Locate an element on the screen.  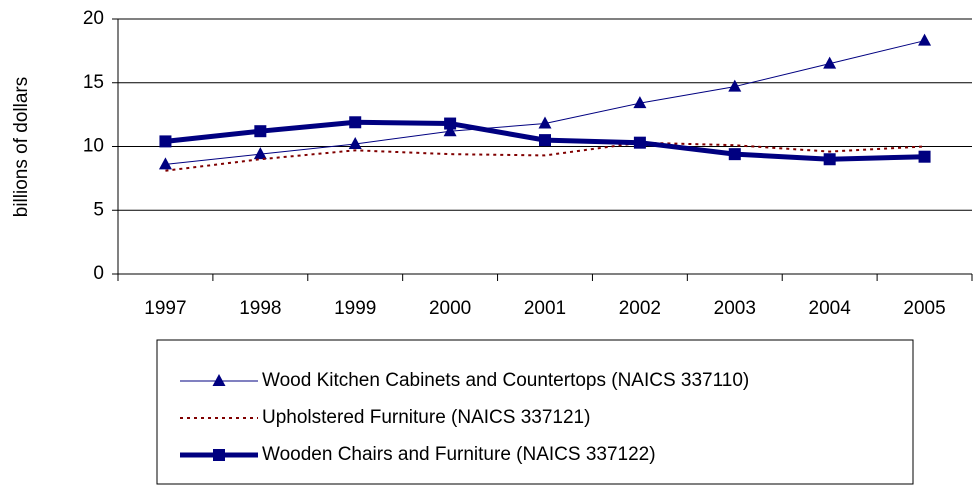
x-tick-label: 2003 is located at coordinates (735, 308).